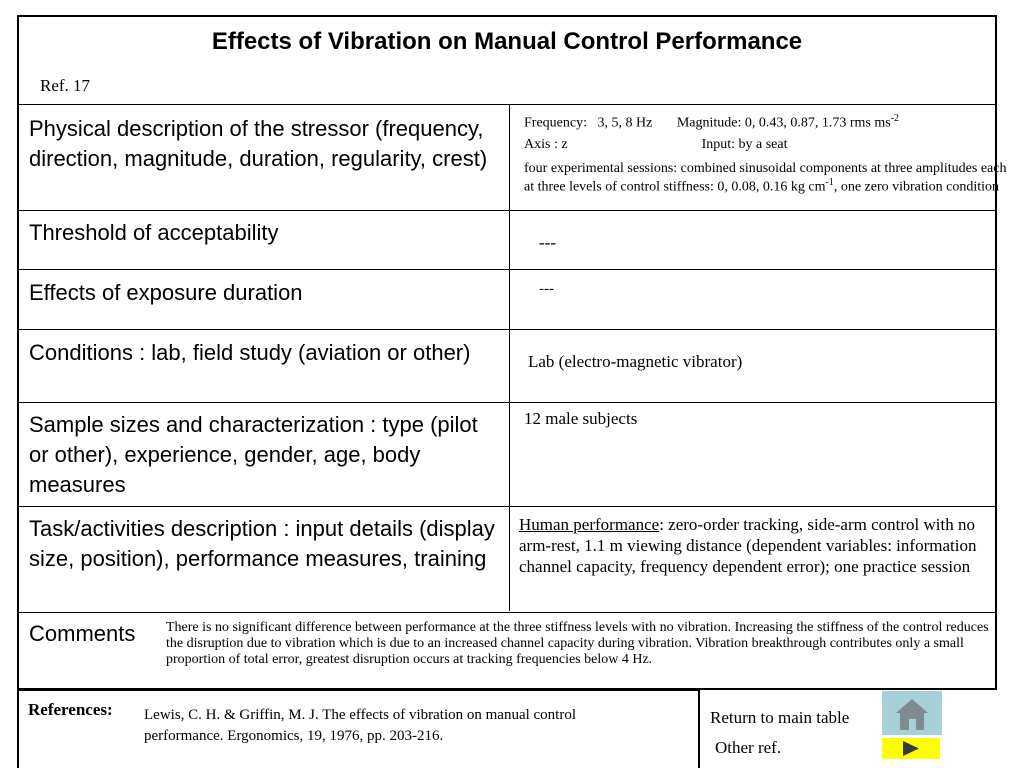 The width and height of the screenshot is (1024, 768). Describe the element at coordinates (748, 747) in the screenshot. I see `other-ref-link: Other ref.` at that location.